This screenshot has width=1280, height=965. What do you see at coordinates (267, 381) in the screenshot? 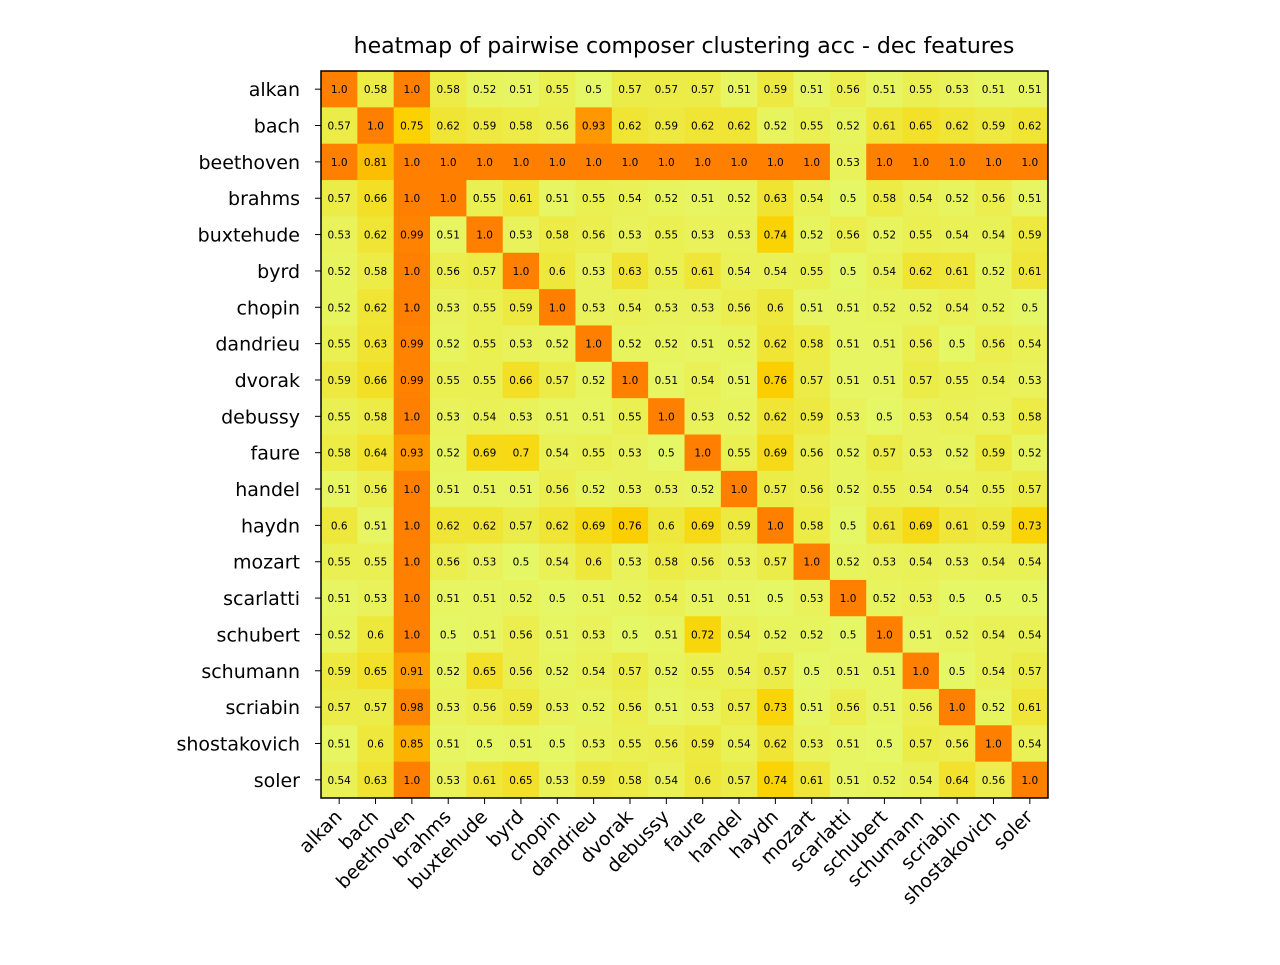
I see `y-tick-label: dvorak` at bounding box center [267, 381].